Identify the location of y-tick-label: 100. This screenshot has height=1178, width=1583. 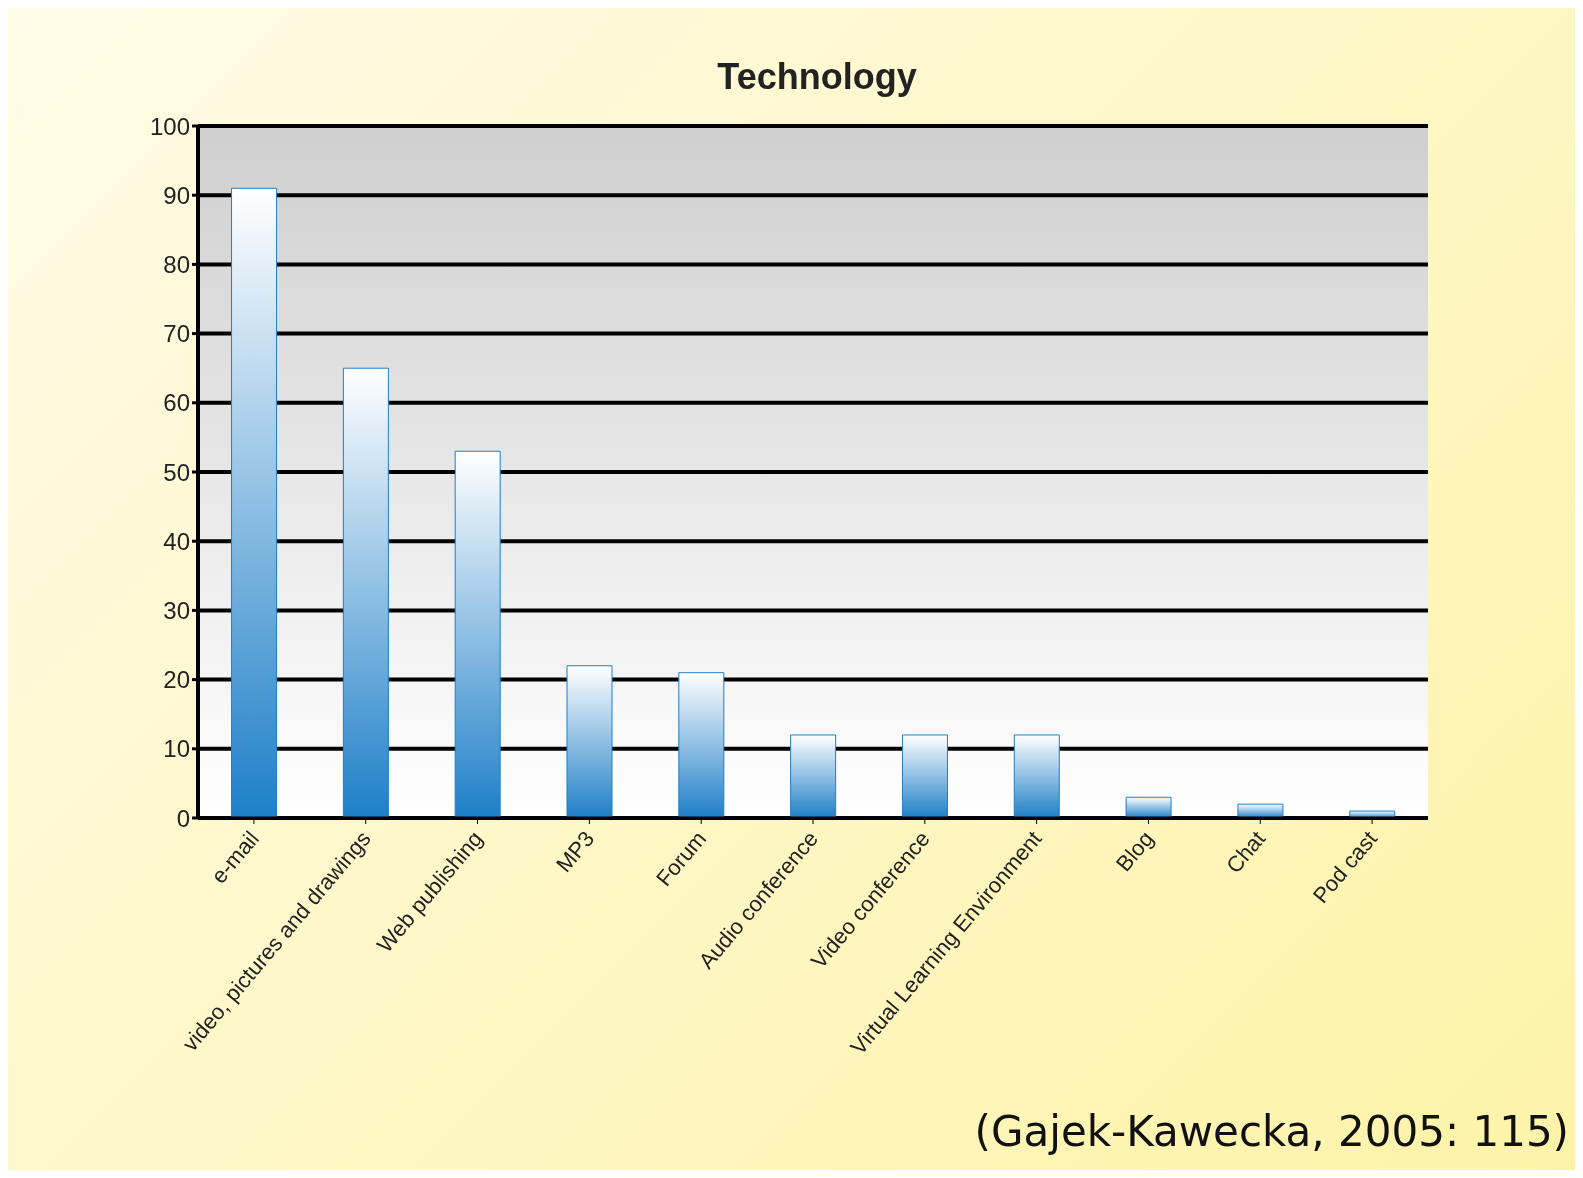
(169, 126).